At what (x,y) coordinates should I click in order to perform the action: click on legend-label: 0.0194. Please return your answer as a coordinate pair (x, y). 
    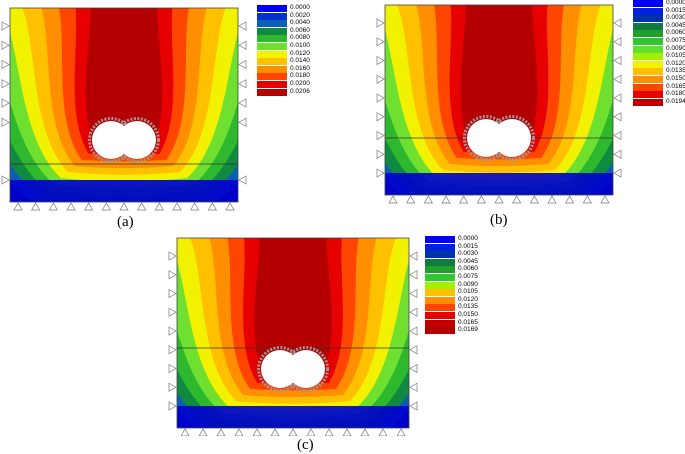
    Looking at the image, I should click on (675, 101).